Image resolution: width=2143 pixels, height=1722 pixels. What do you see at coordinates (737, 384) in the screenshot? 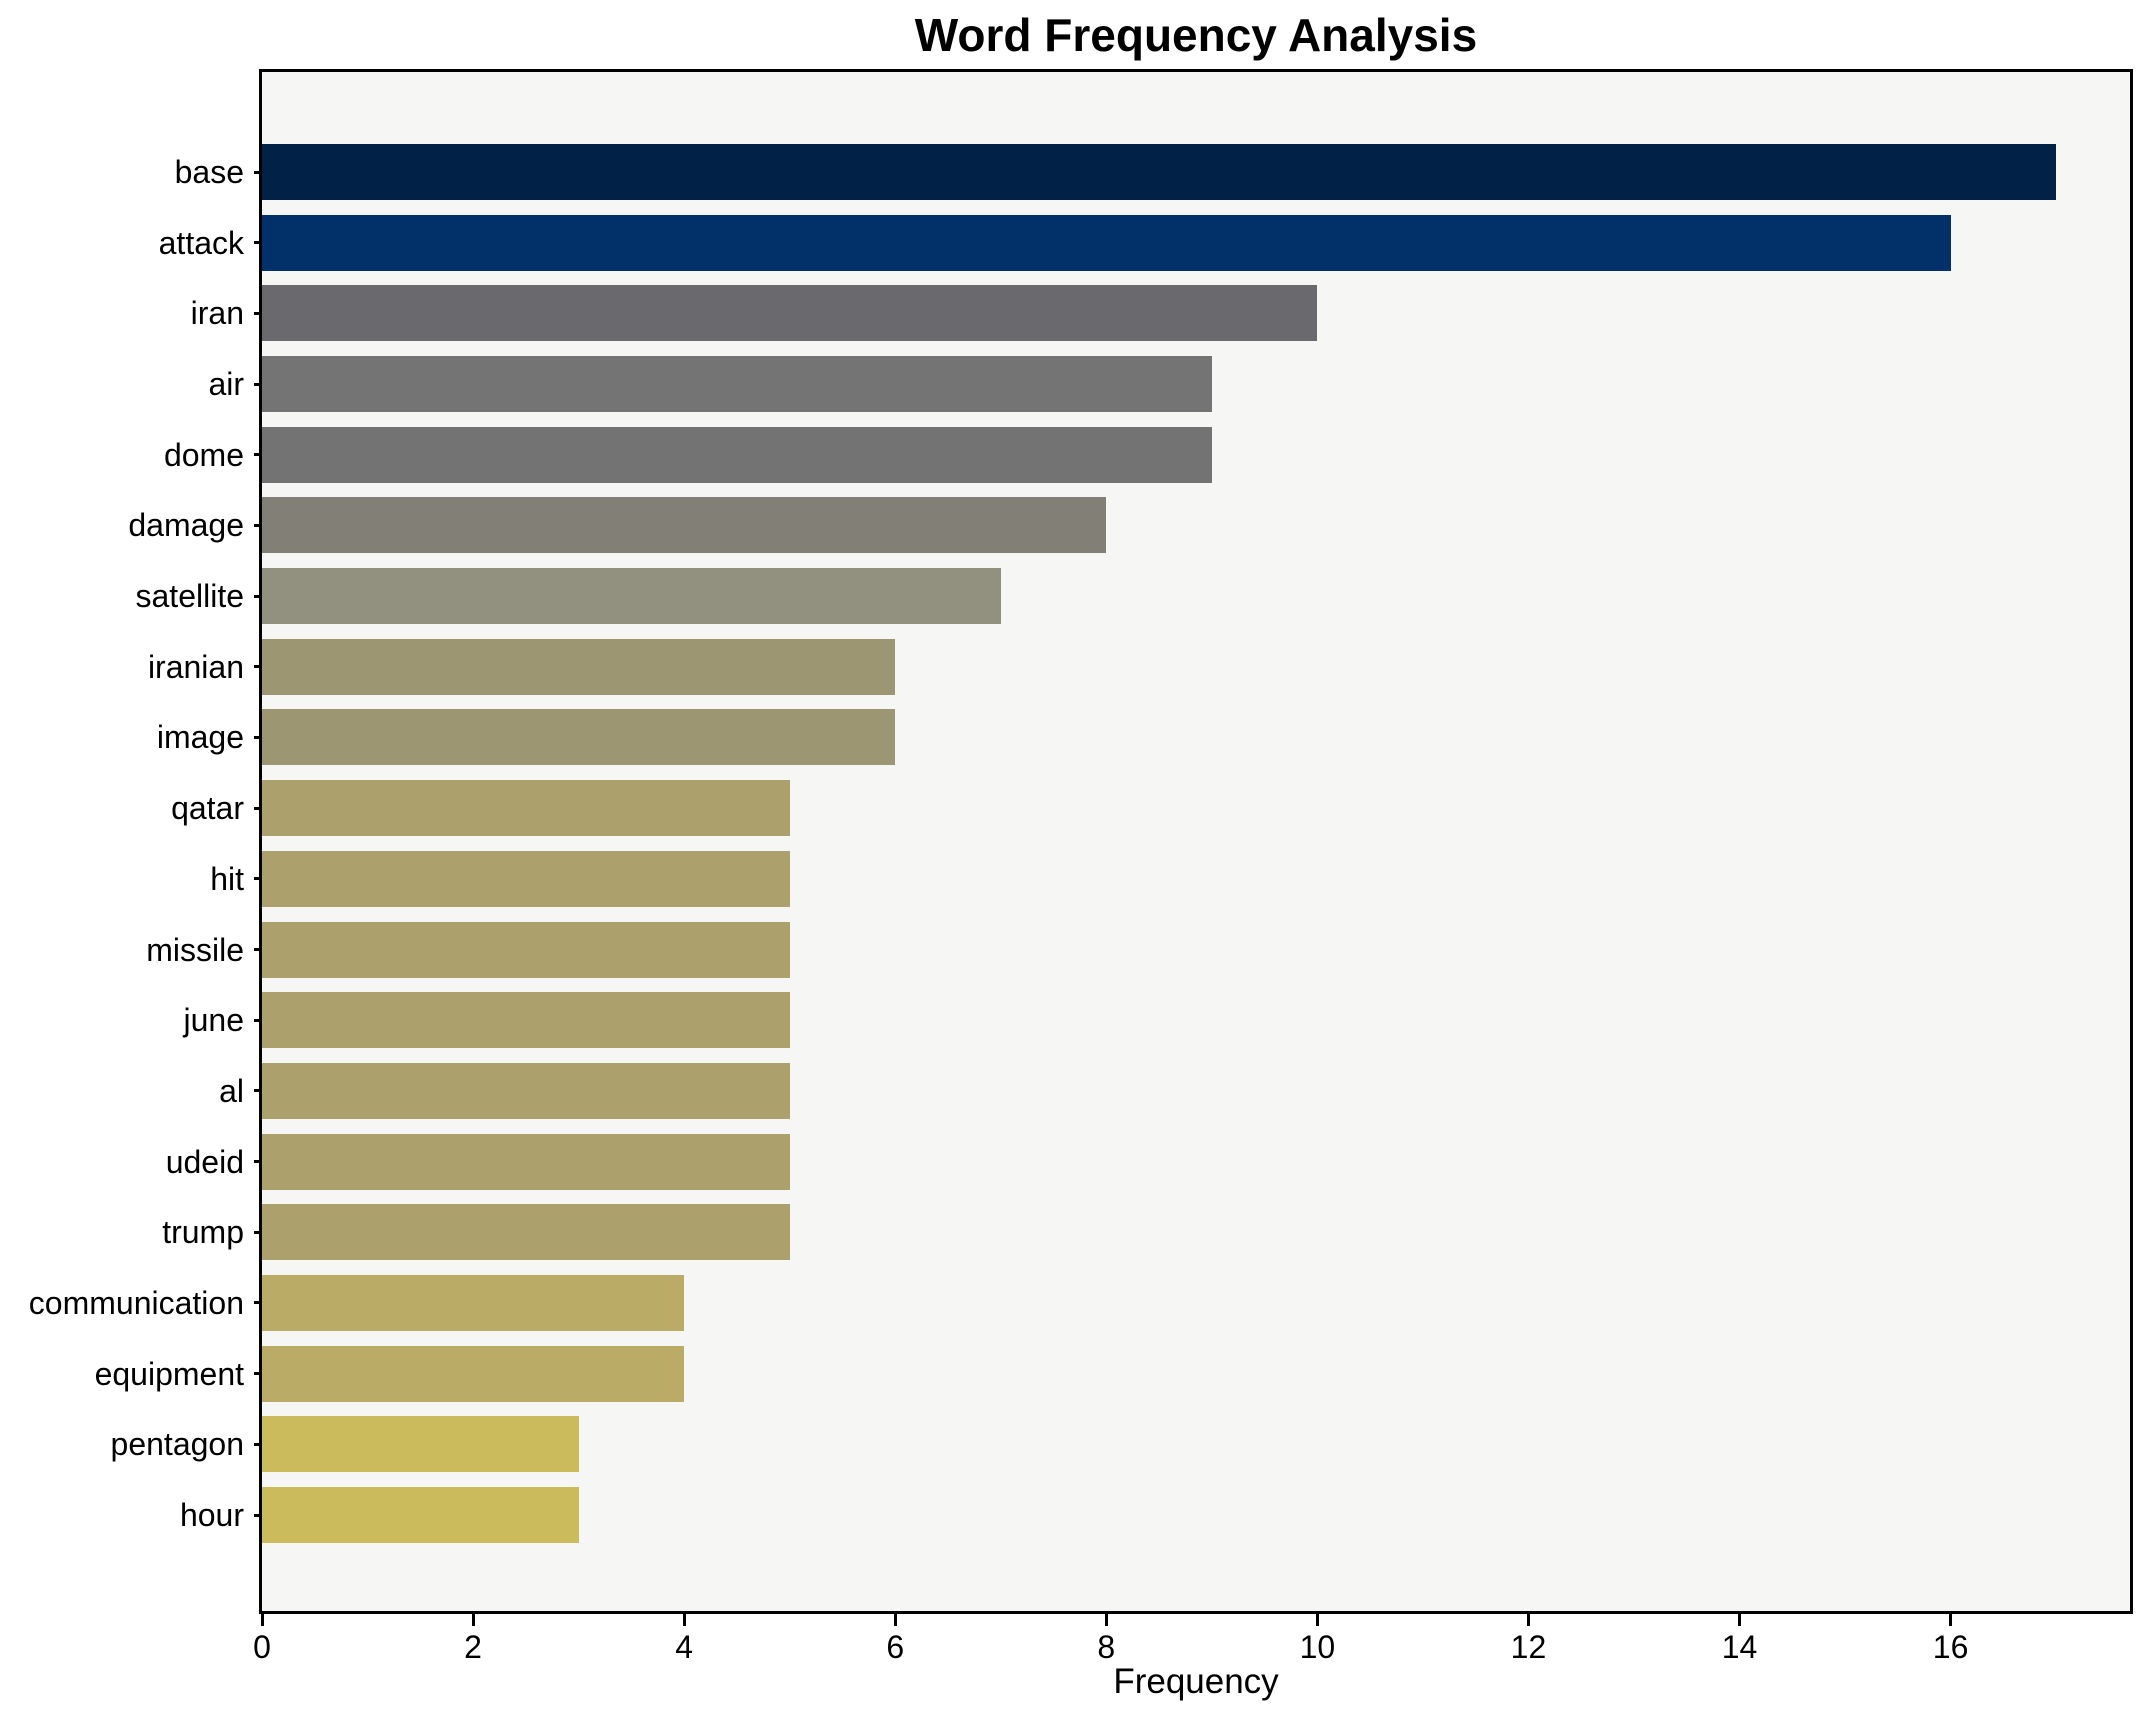
I see `bar-air` at bounding box center [737, 384].